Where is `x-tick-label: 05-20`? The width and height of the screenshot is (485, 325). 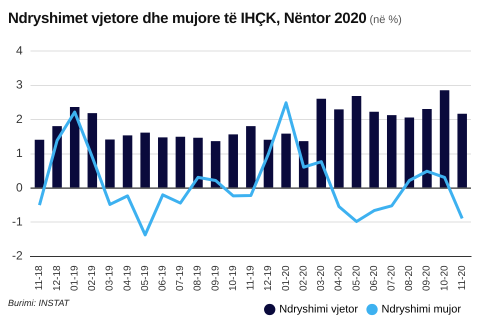
x-tick-label: 05-20 is located at coordinates (356, 277).